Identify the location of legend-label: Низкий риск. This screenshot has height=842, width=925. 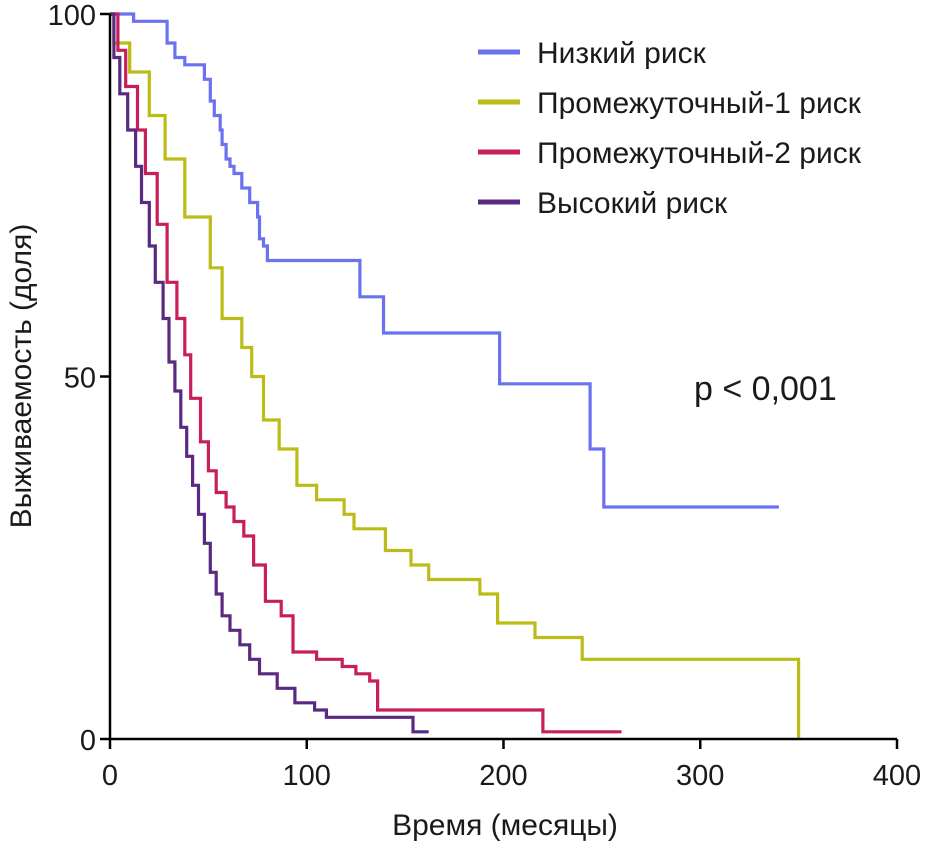
(622, 53).